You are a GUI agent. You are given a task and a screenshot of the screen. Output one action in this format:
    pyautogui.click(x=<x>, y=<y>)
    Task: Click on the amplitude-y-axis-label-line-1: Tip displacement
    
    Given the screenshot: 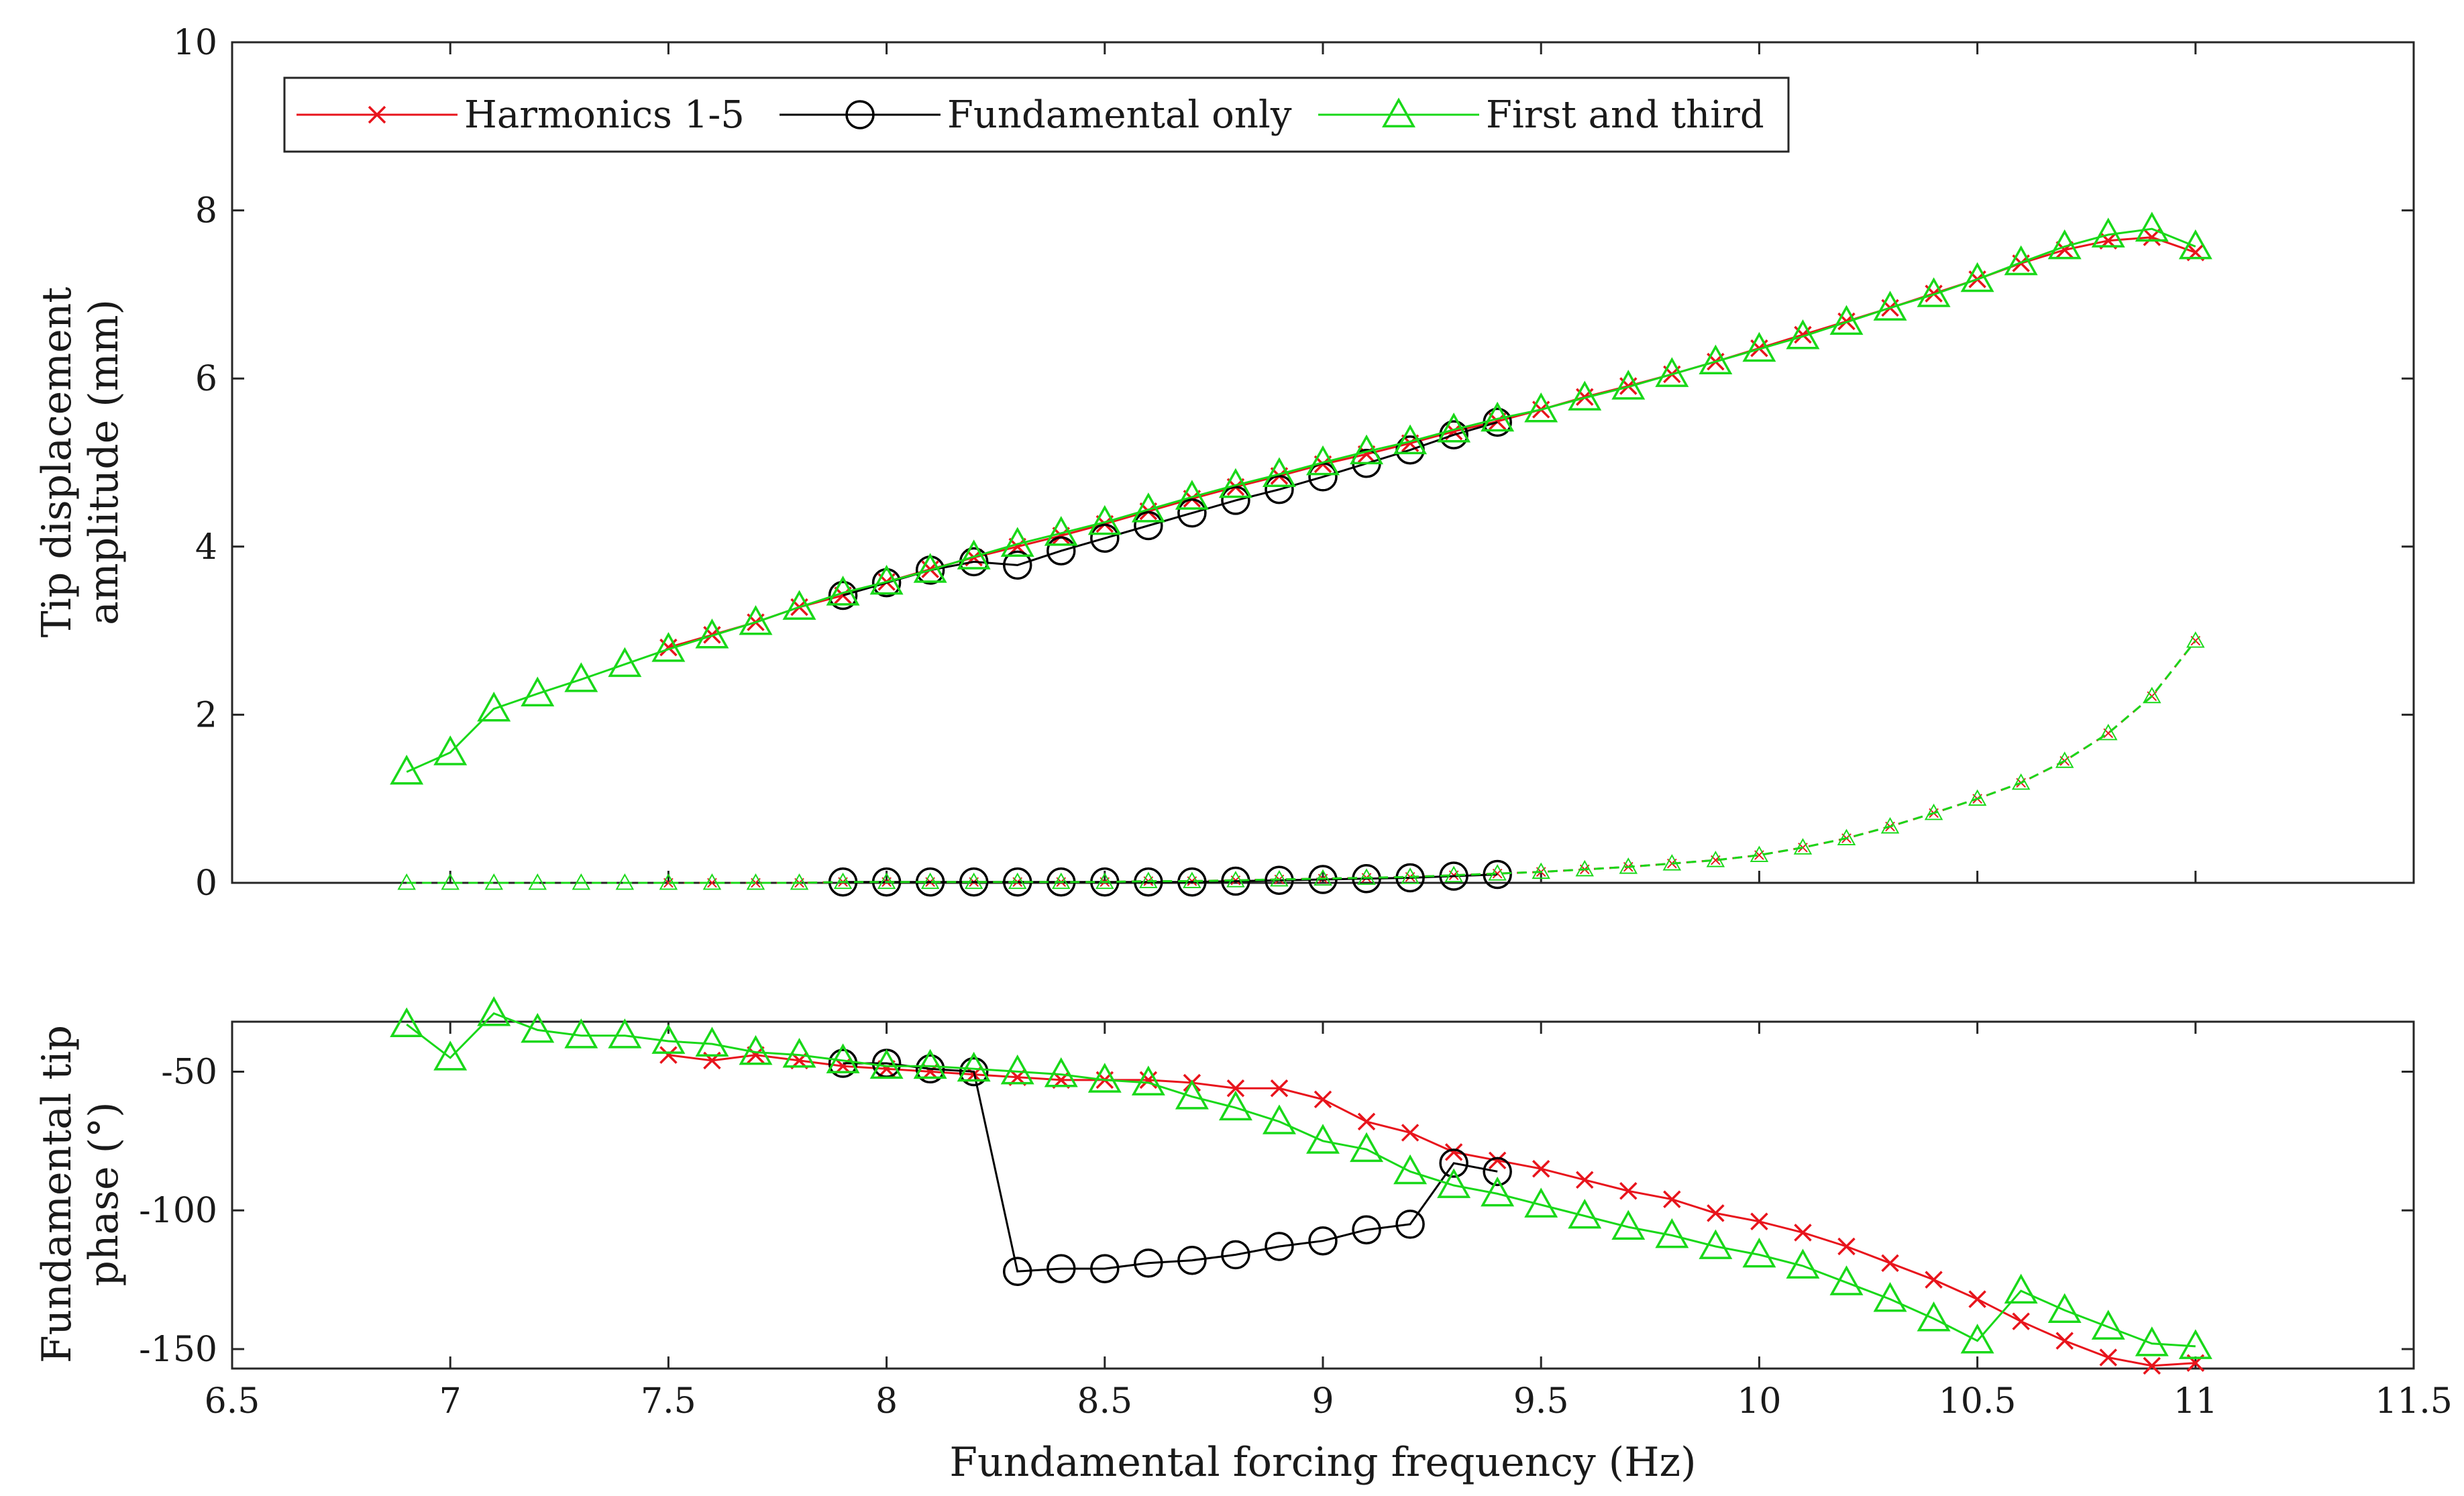 What is the action you would take?
    pyautogui.click(x=57, y=463)
    